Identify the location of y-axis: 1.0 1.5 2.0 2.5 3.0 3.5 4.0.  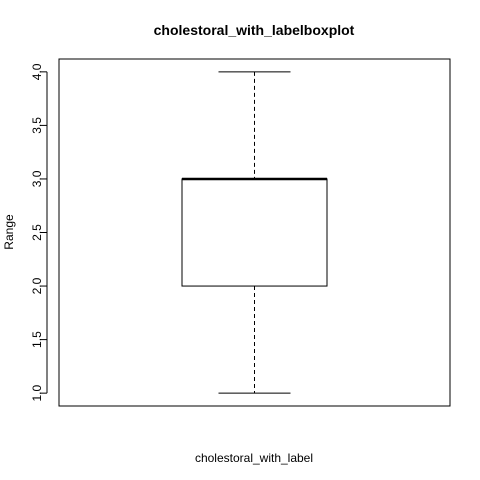
(39, 232).